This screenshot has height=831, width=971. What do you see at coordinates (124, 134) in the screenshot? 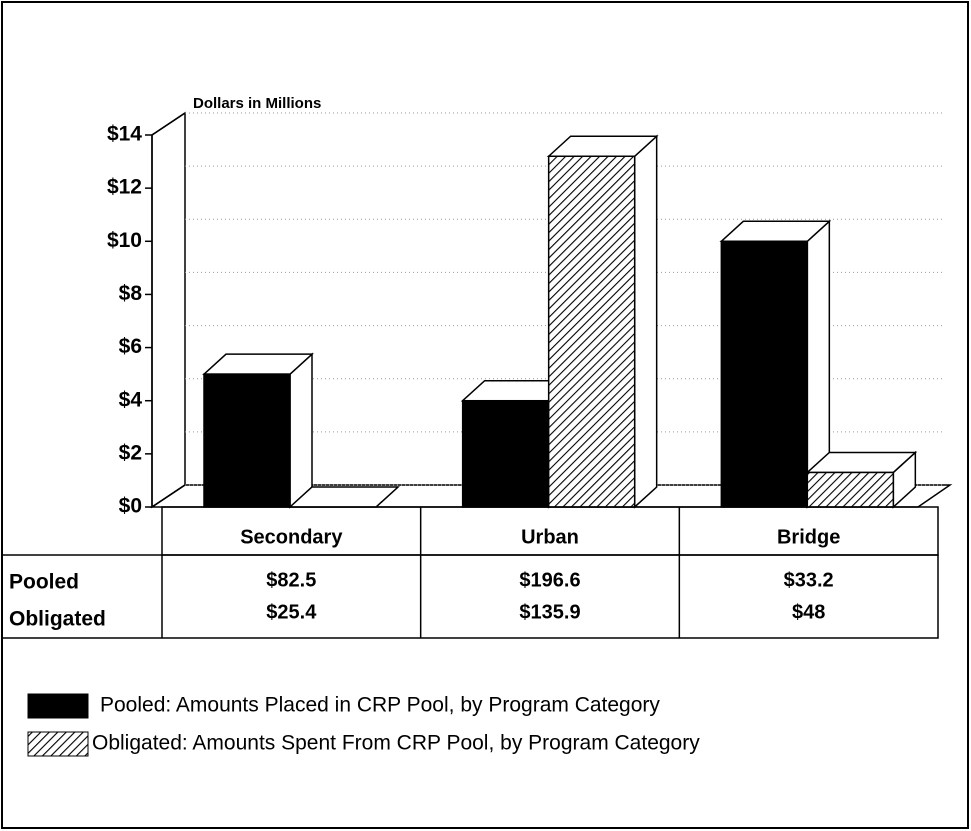
I see `y-tick-label: $14` at bounding box center [124, 134].